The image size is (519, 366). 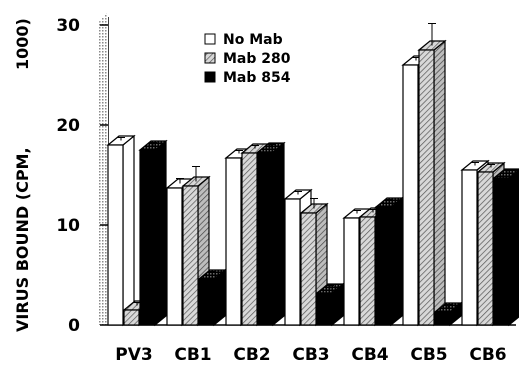 I want to click on x-tick-labels: PV3 CB1 CB2 CB3 CB4 CB5 CB6, so click(x=310, y=355).